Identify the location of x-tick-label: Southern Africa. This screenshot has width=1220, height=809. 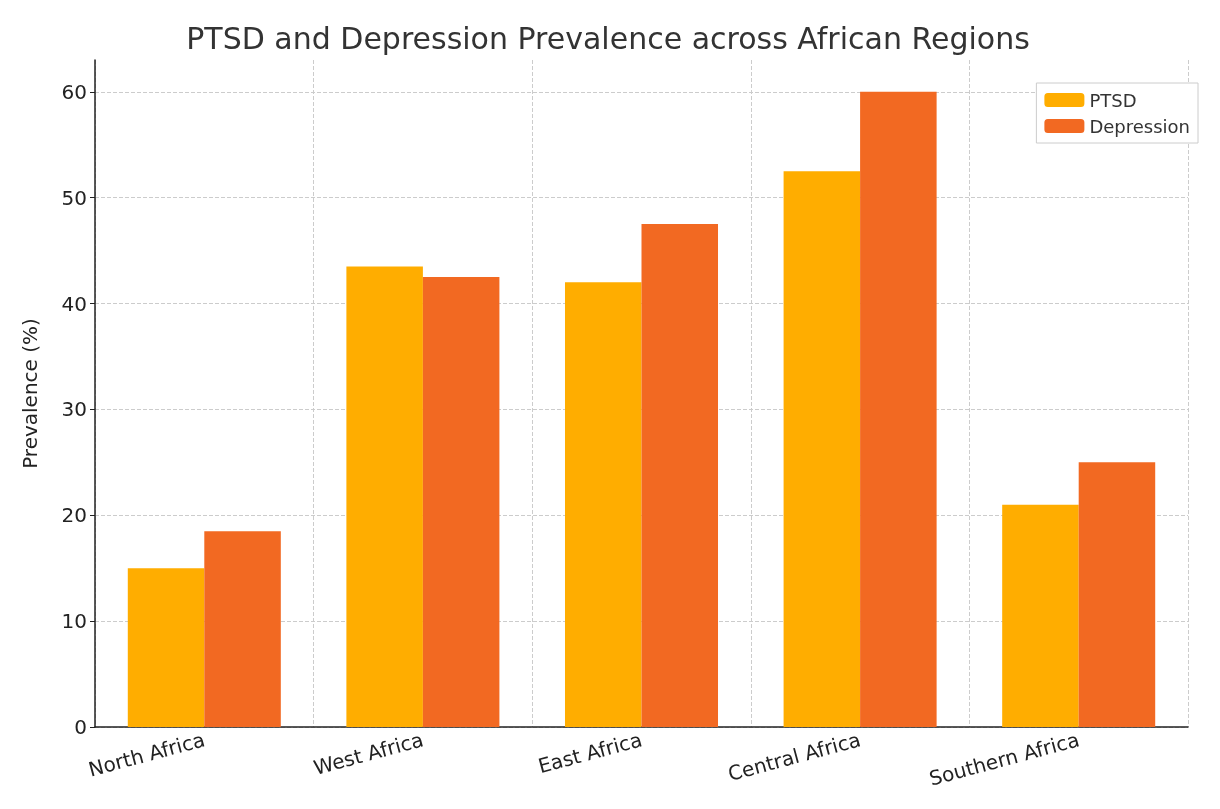
(1004, 759).